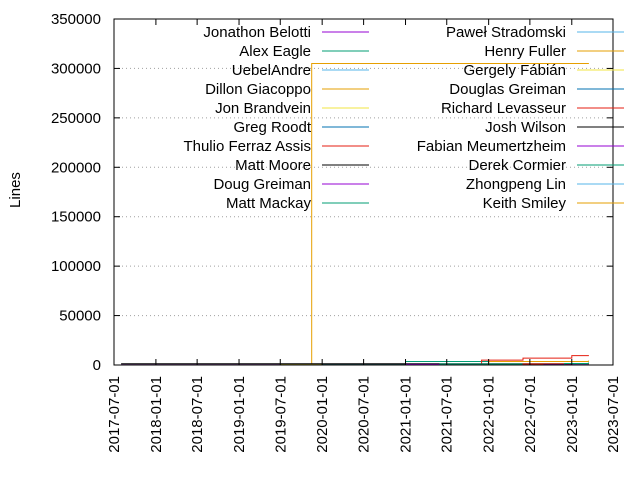 This screenshot has height=480, width=640. What do you see at coordinates (525, 127) in the screenshot?
I see `legend-entry-label: Josh Wilson` at bounding box center [525, 127].